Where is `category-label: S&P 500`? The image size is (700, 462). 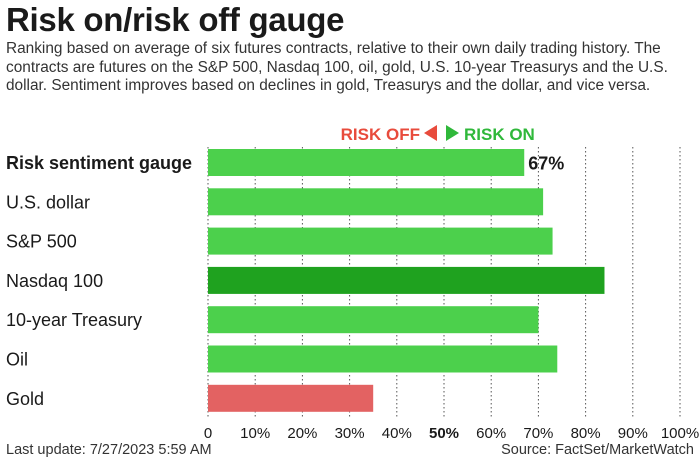
category-label: S&P 500 is located at coordinates (41, 242).